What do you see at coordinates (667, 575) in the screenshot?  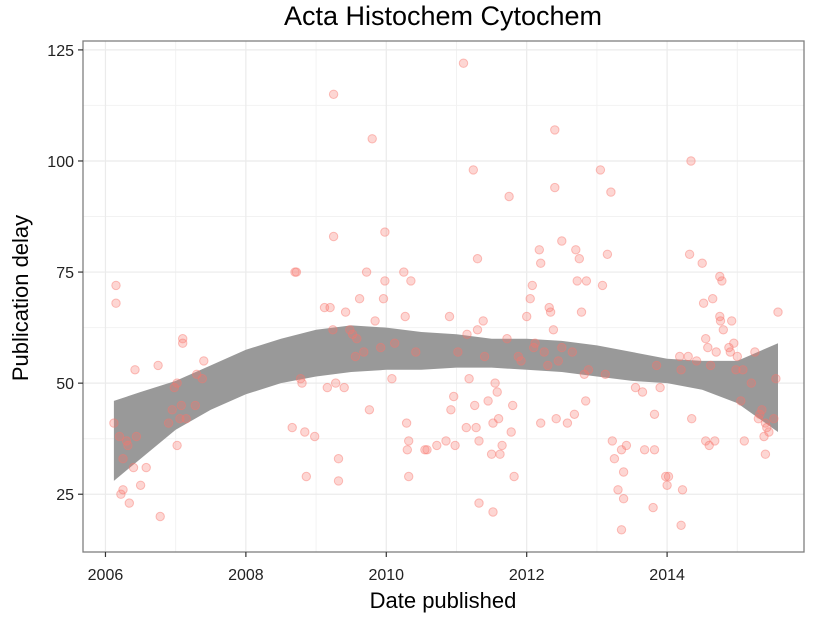 I see `x-tick-label: 2014` at bounding box center [667, 575].